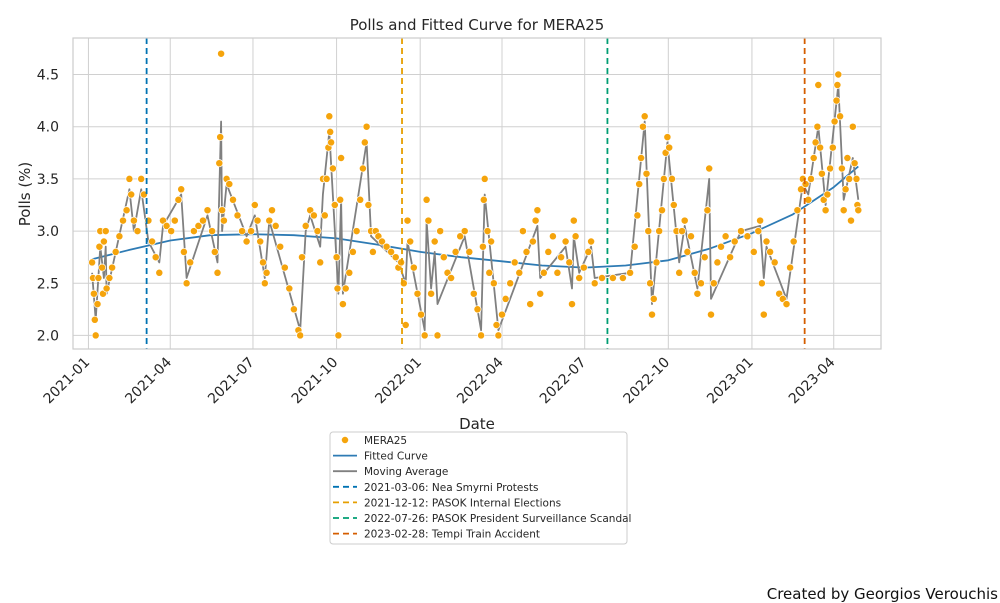 The height and width of the screenshot is (603, 1000). Describe the element at coordinates (315, 381) in the screenshot. I see `x-tick-label: 2021-10` at that location.